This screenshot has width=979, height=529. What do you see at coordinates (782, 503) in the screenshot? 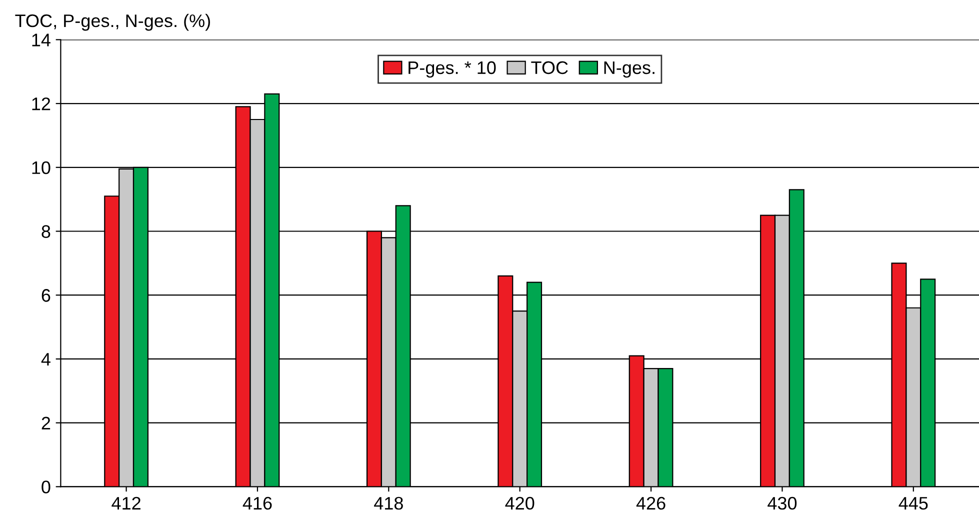
I see `x-tick-label: 430` at bounding box center [782, 503].